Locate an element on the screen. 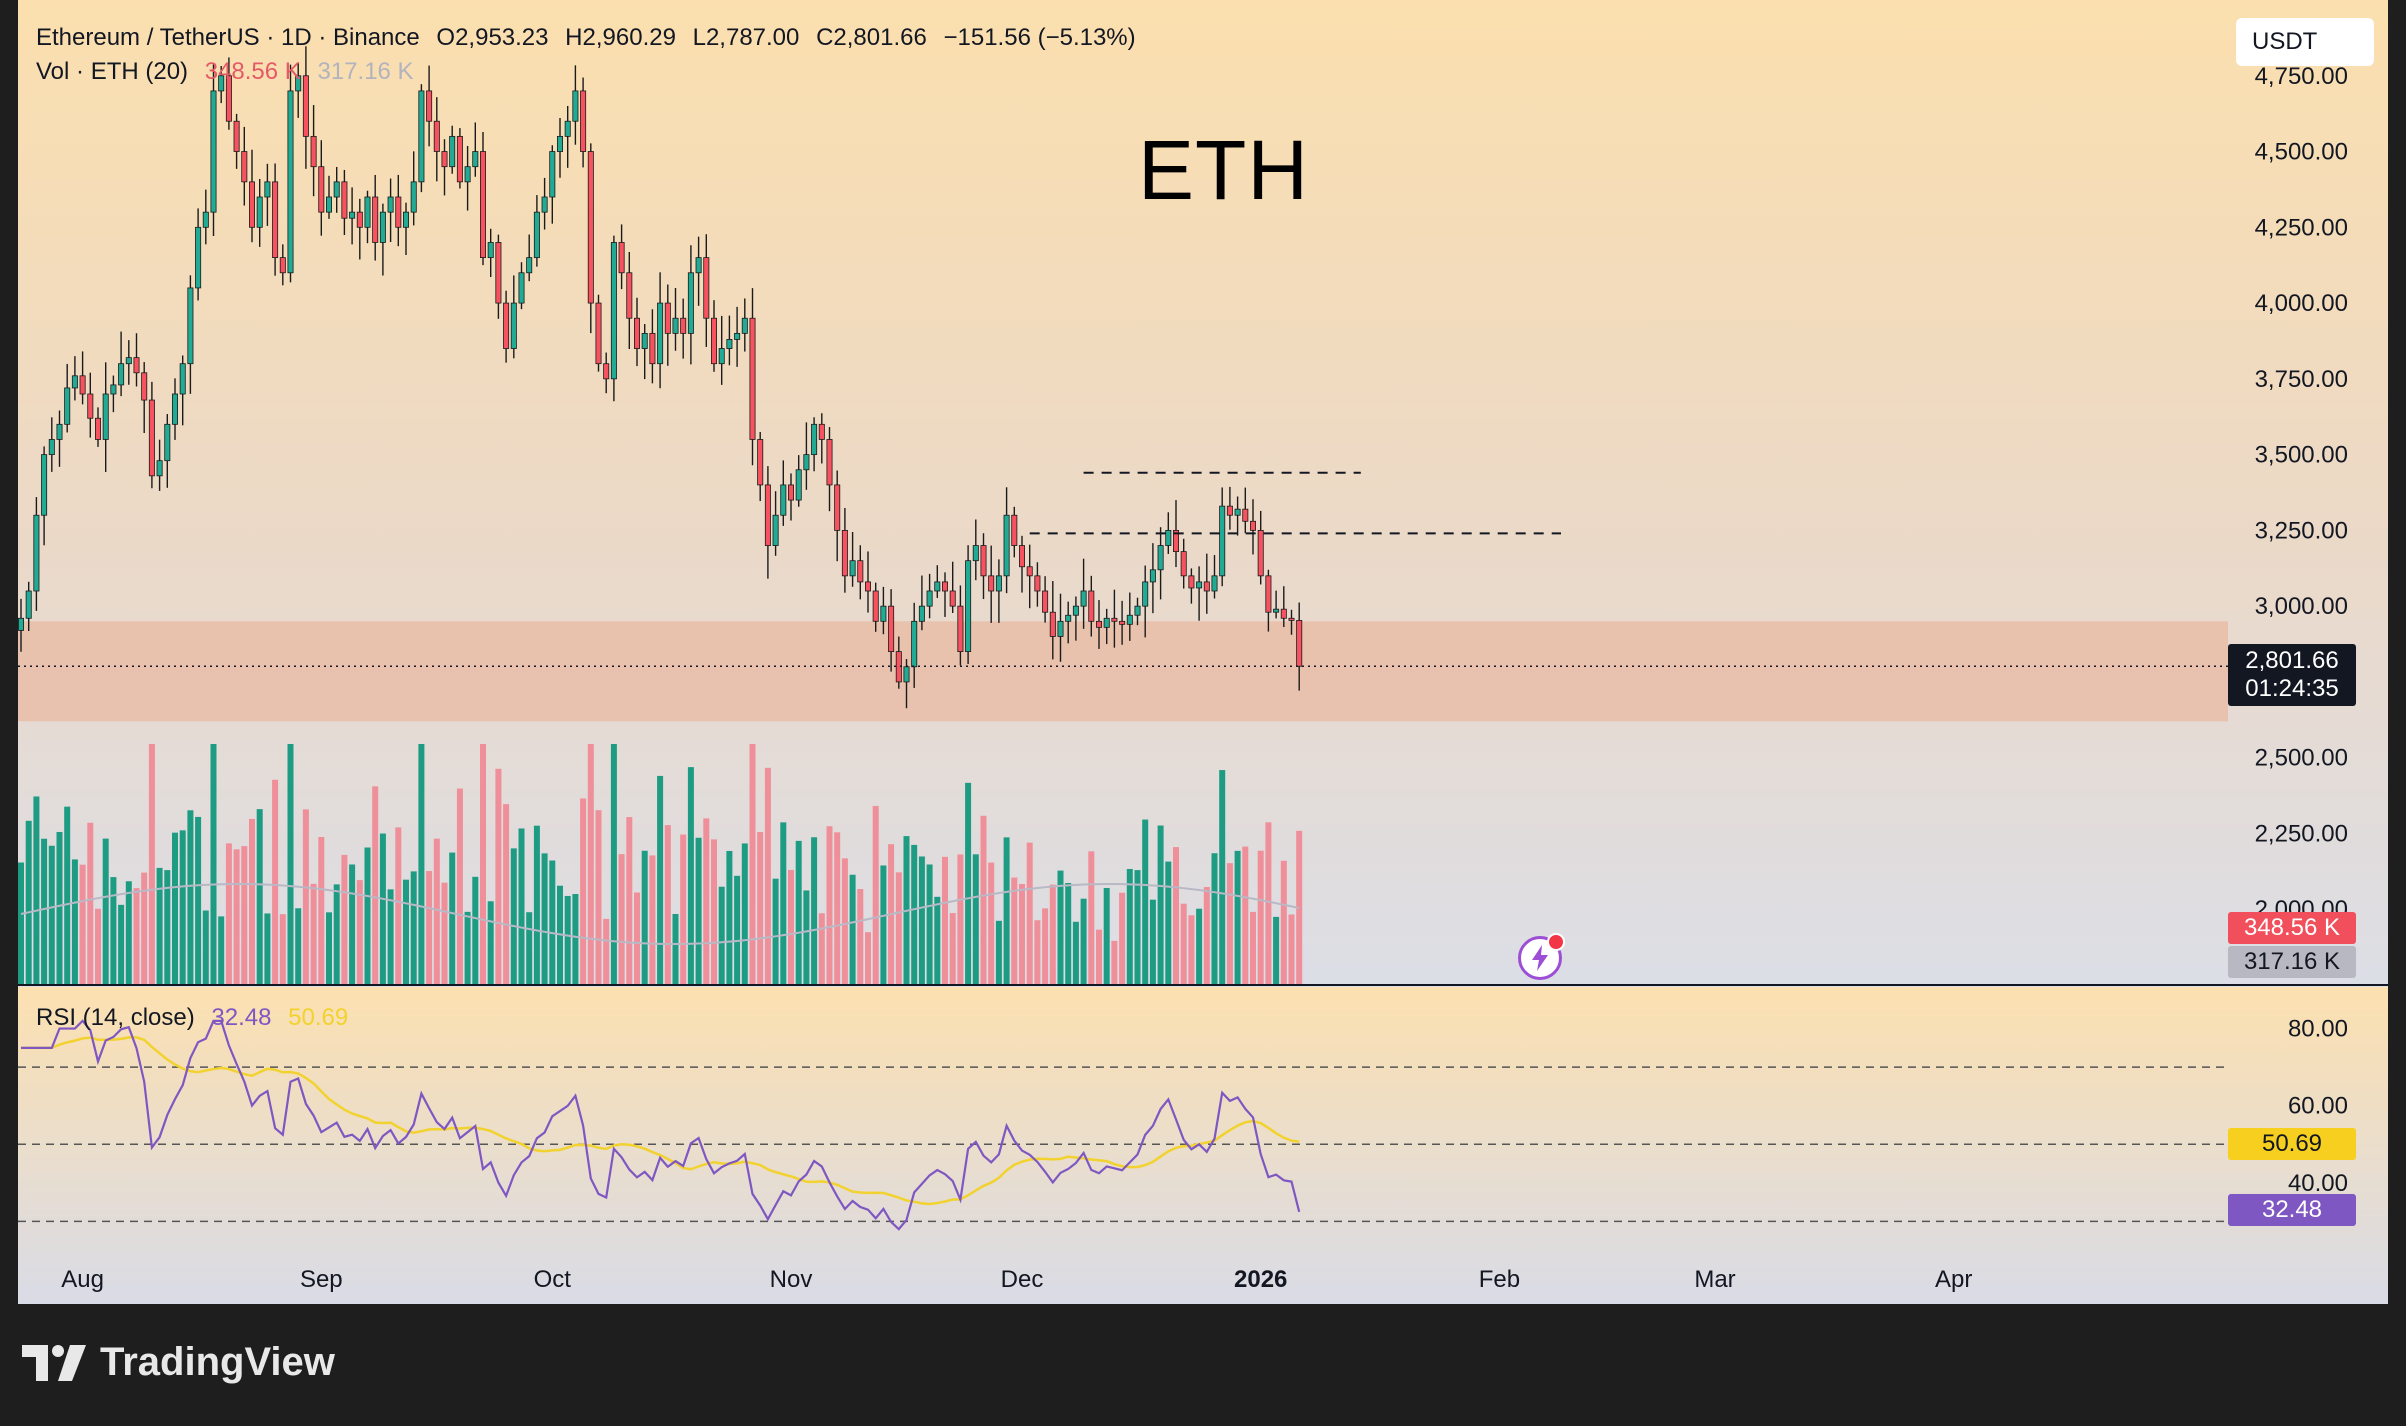 The height and width of the screenshot is (1426, 2406). tradingview-logo: TradingView is located at coordinates (178, 1362).